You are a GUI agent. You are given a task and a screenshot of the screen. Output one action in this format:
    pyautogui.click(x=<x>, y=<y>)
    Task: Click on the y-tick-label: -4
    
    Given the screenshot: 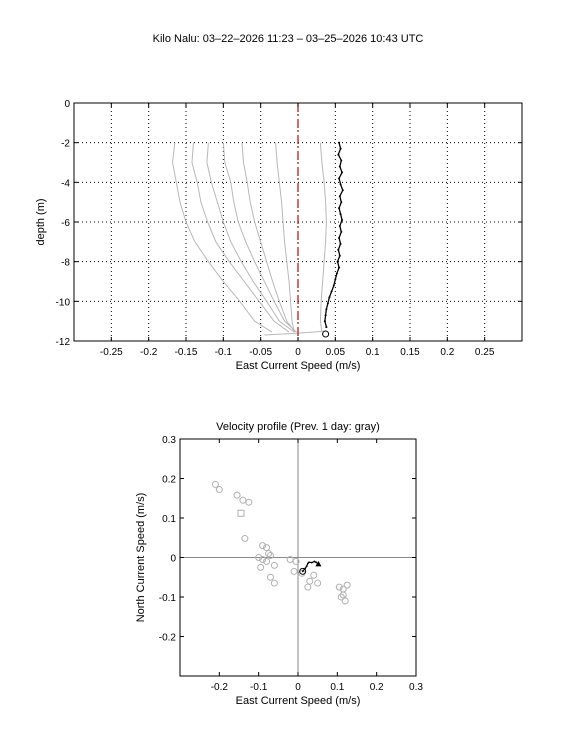 What is the action you would take?
    pyautogui.click(x=65, y=183)
    